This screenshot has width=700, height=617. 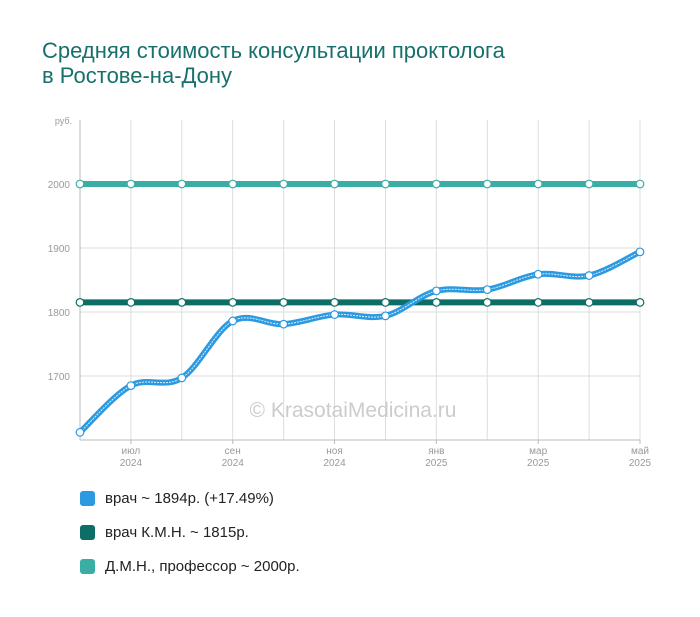 What do you see at coordinates (59, 377) in the screenshot?
I see `y-tick-label: 1700` at bounding box center [59, 377].